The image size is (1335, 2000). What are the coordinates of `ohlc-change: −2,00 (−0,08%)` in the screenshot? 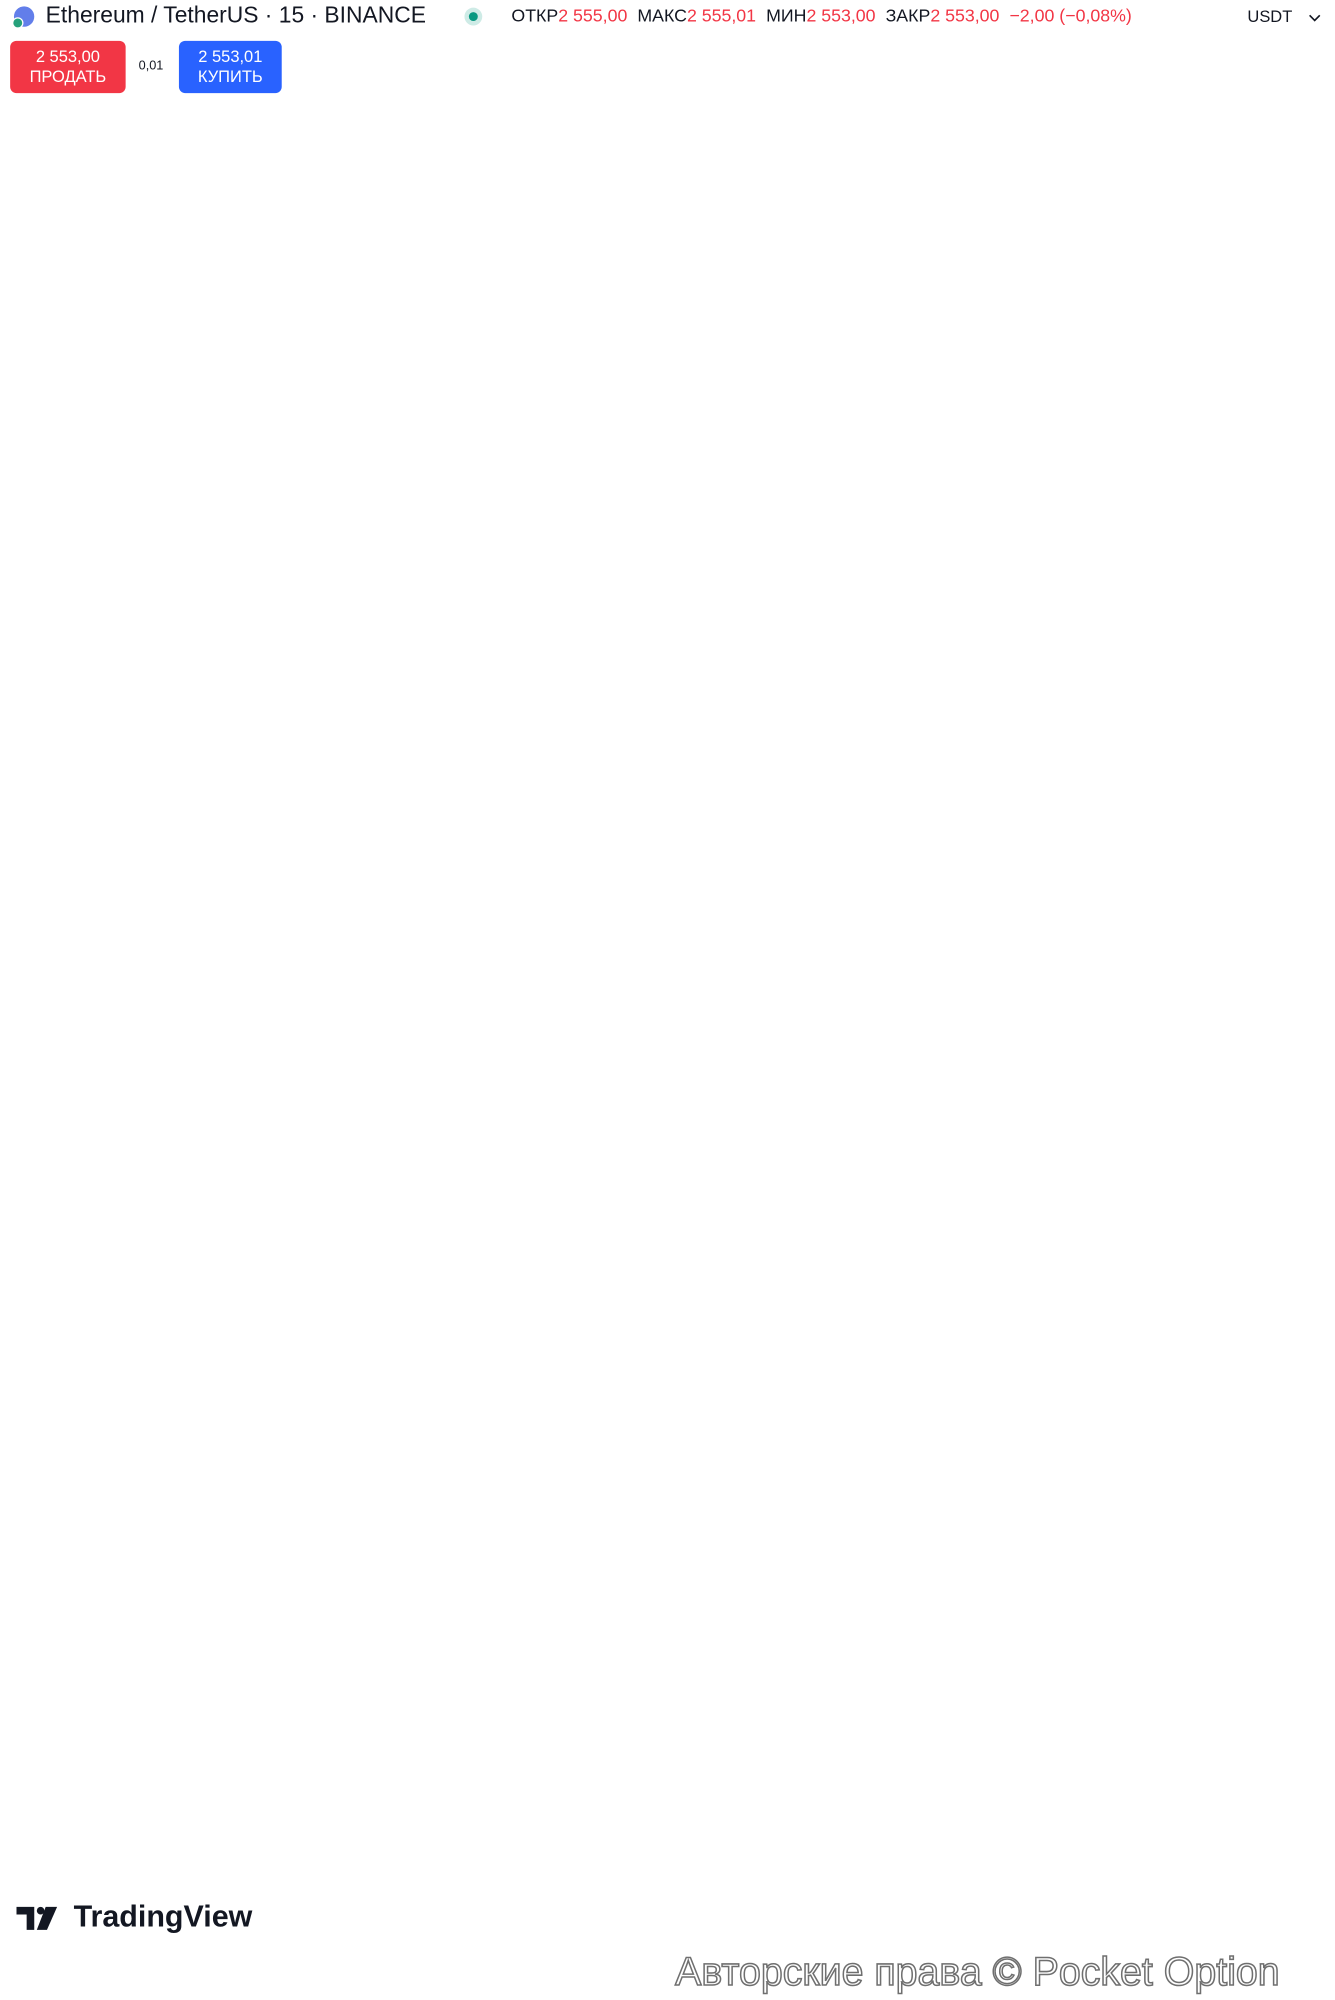 It's located at (1070, 15).